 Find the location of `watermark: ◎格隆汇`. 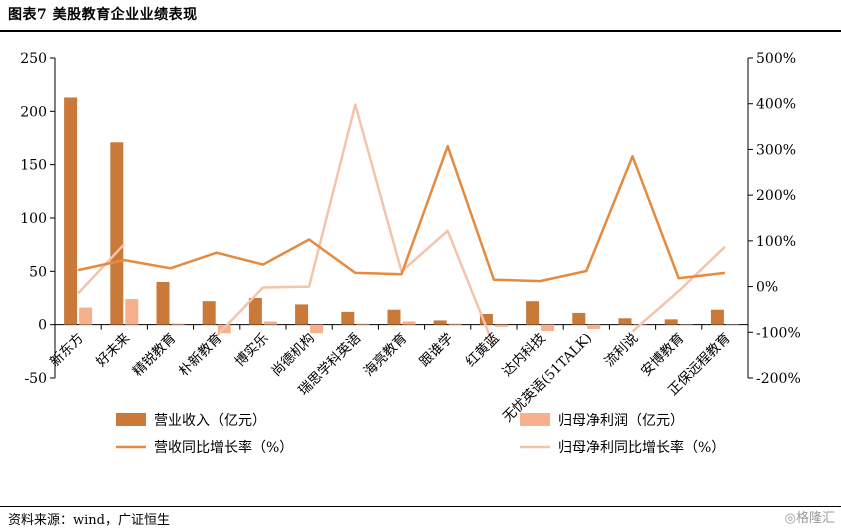

watermark: ◎格隆汇 is located at coordinates (810, 516).